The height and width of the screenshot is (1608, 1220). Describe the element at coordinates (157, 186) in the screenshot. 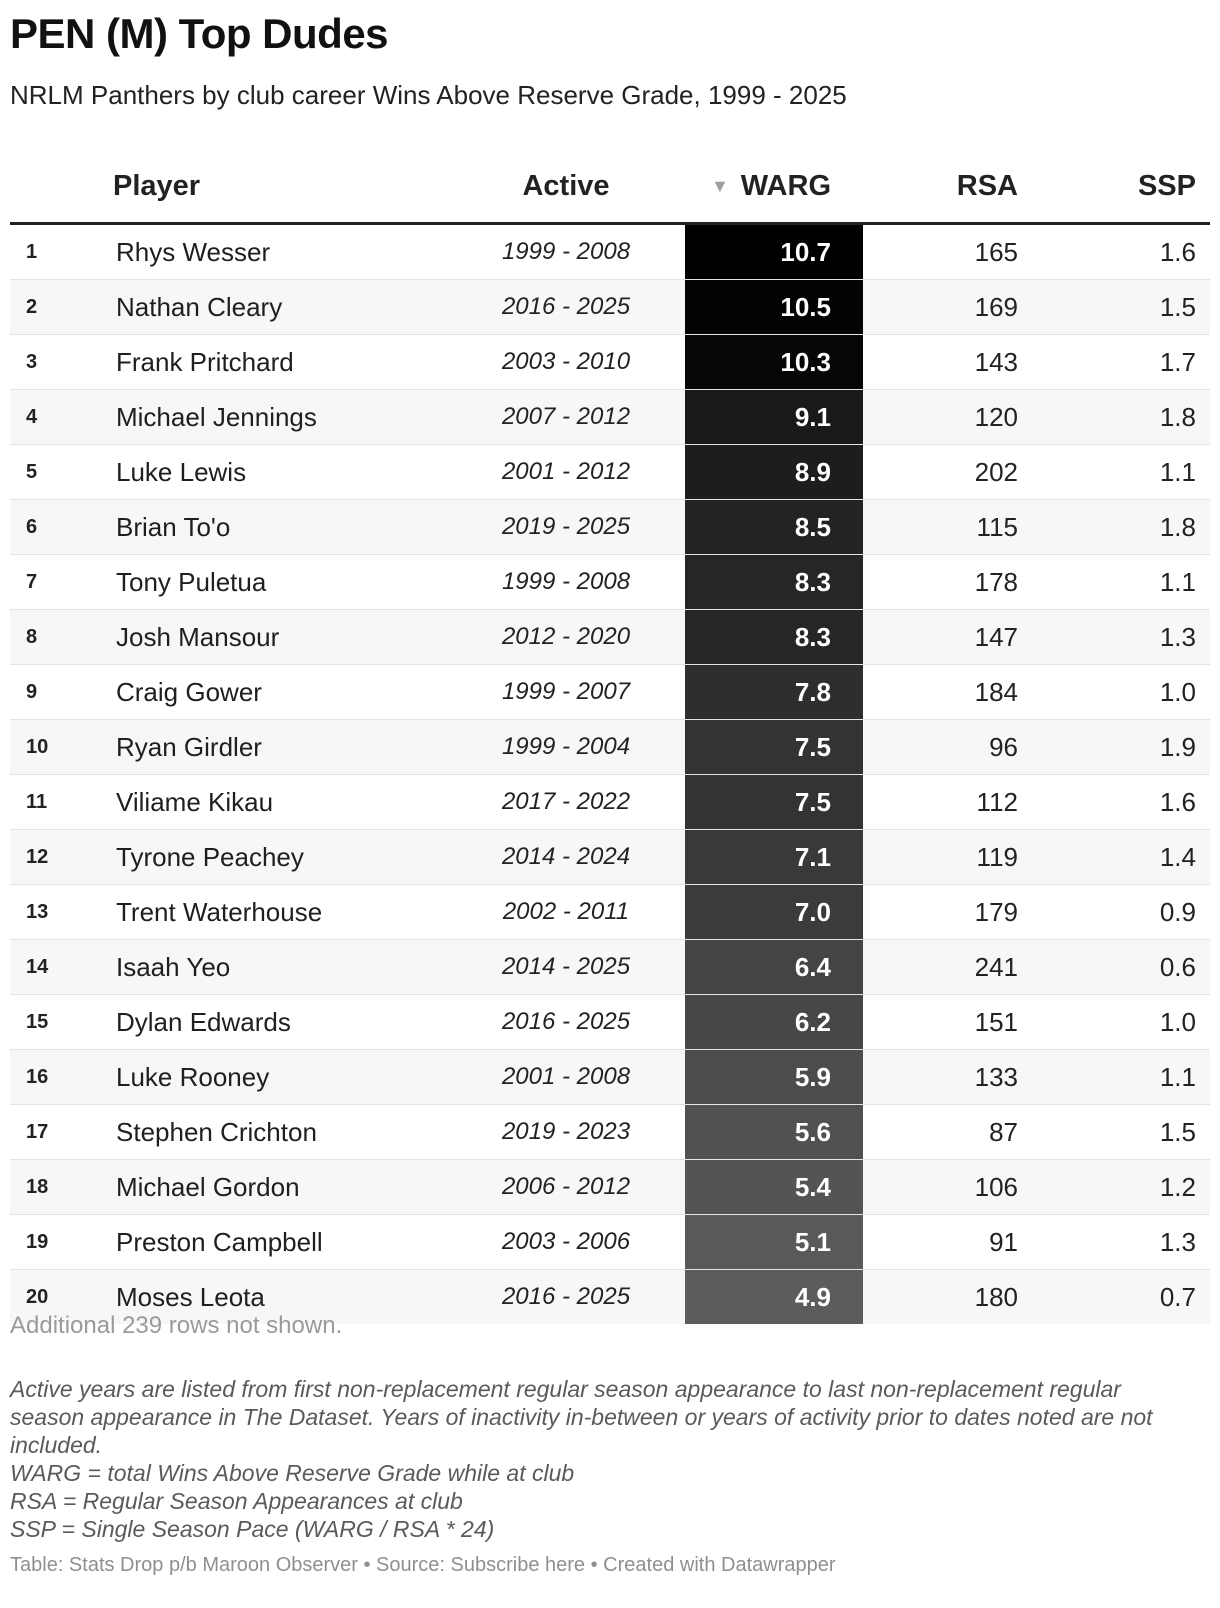

I see `column-header-player: Player` at that location.